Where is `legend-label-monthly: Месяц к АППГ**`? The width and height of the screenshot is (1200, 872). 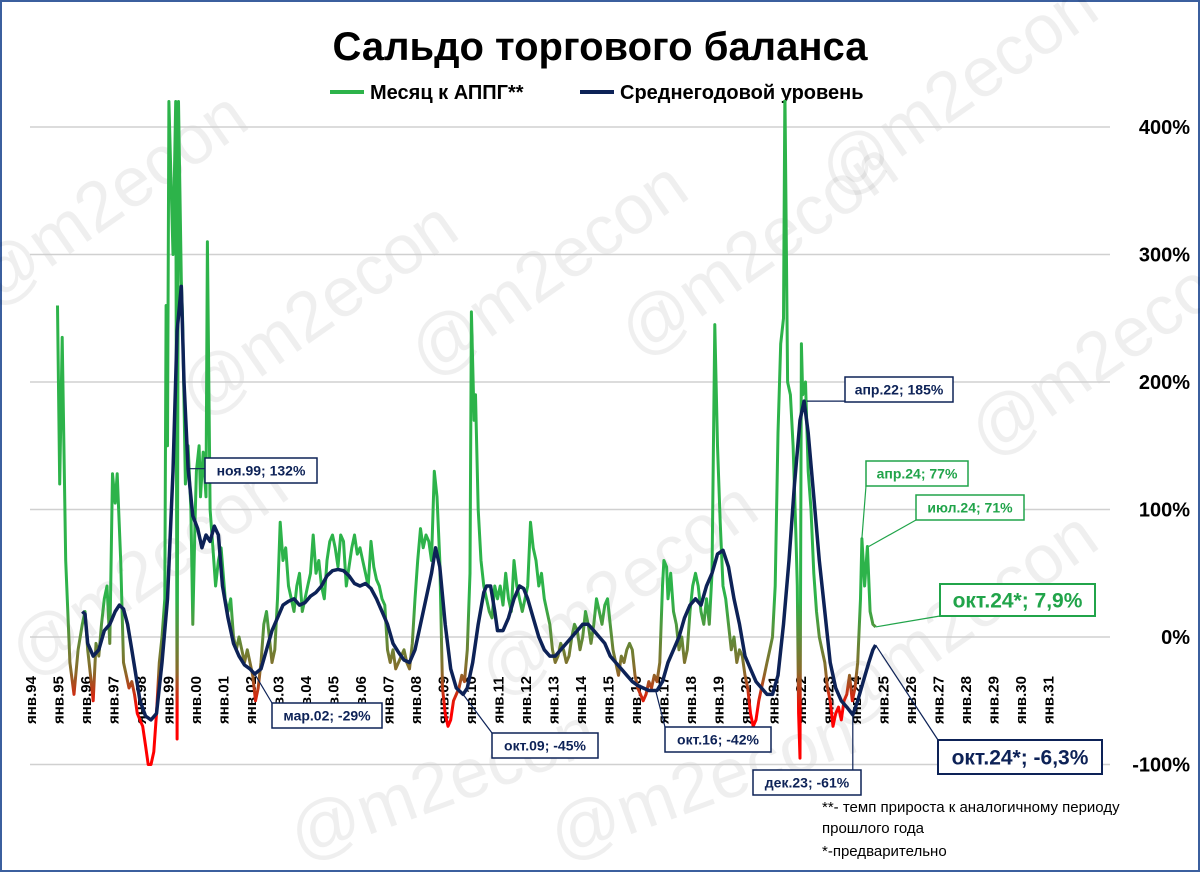 legend-label-monthly: Месяц к АППГ** is located at coordinates (447, 93).